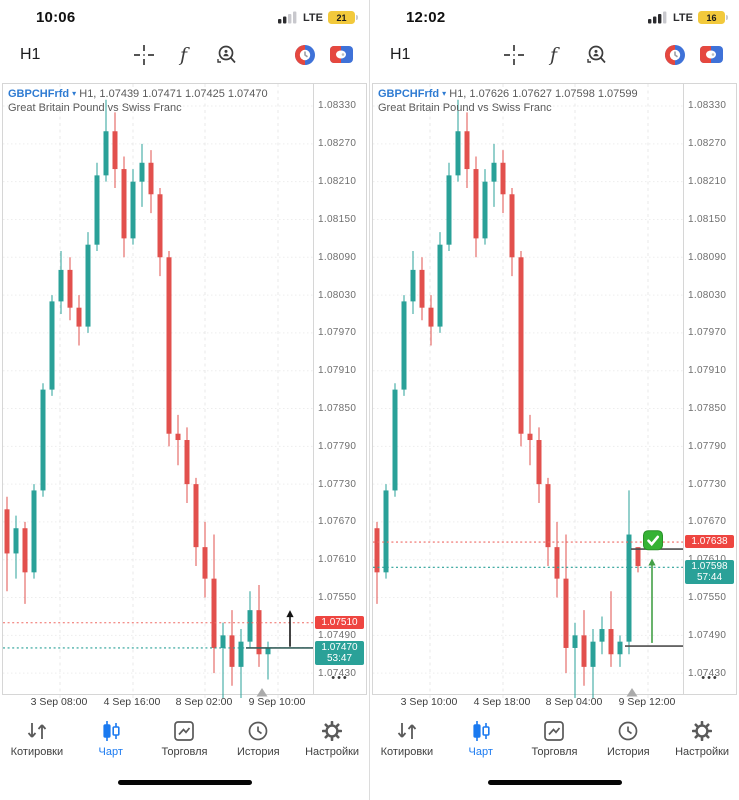 The height and width of the screenshot is (800, 739). I want to click on time-tick-label: 3 Sep 08:00, so click(59, 701).